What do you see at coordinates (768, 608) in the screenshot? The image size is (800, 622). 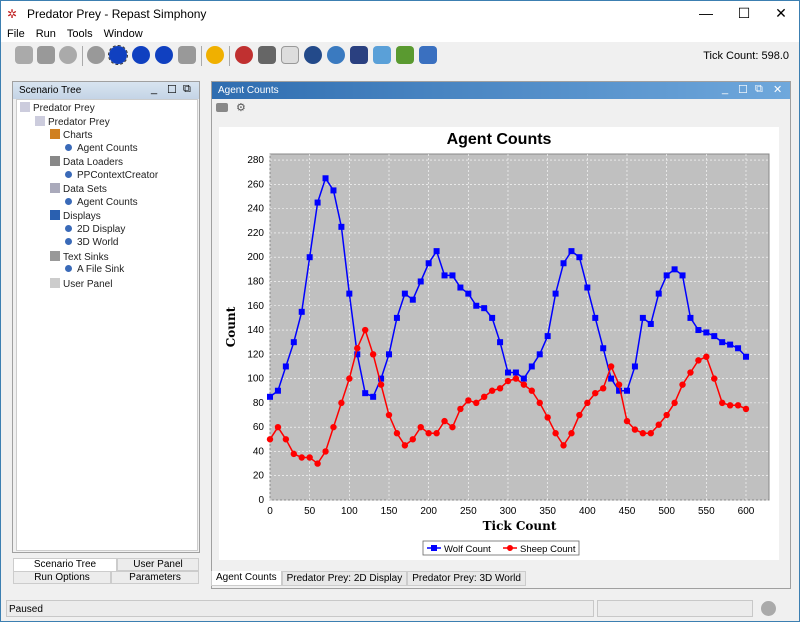 I see `info-icon` at bounding box center [768, 608].